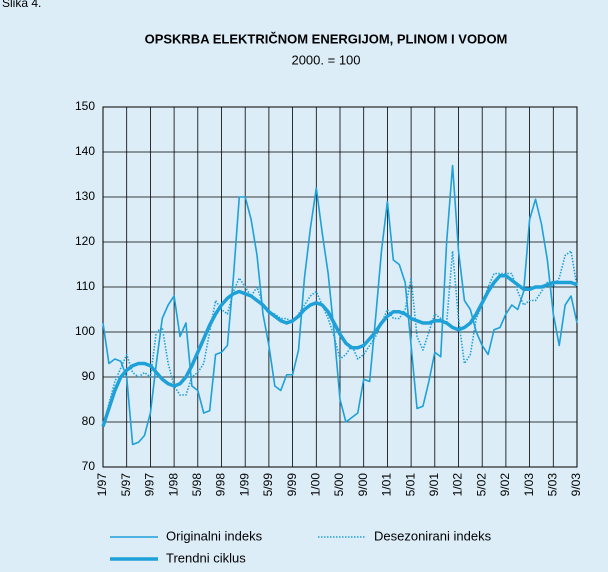  What do you see at coordinates (197, 485) in the screenshot?
I see `x-tick-label: 5/98` at bounding box center [197, 485].